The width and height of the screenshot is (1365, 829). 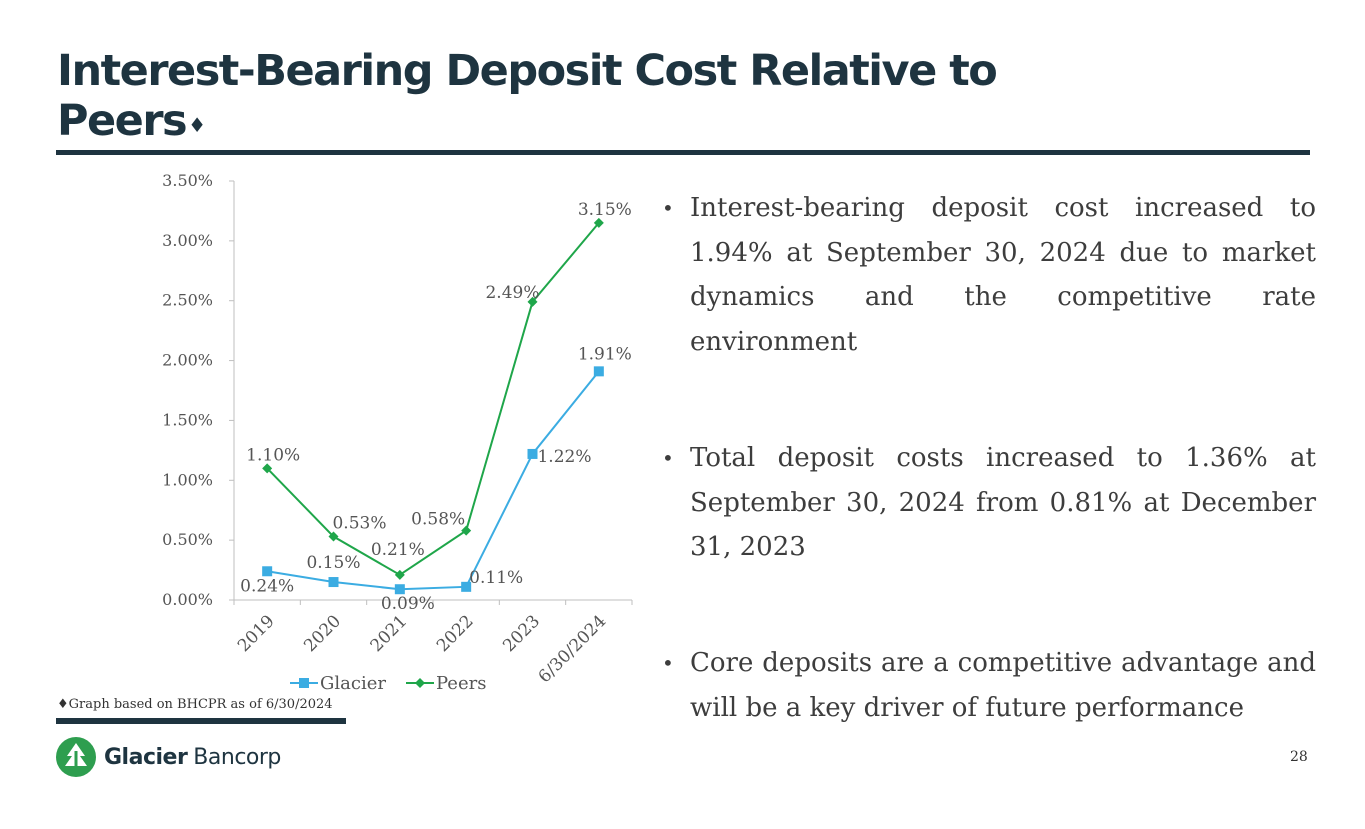 What do you see at coordinates (333, 563) in the screenshot?
I see `data-label: 0.15%` at bounding box center [333, 563].